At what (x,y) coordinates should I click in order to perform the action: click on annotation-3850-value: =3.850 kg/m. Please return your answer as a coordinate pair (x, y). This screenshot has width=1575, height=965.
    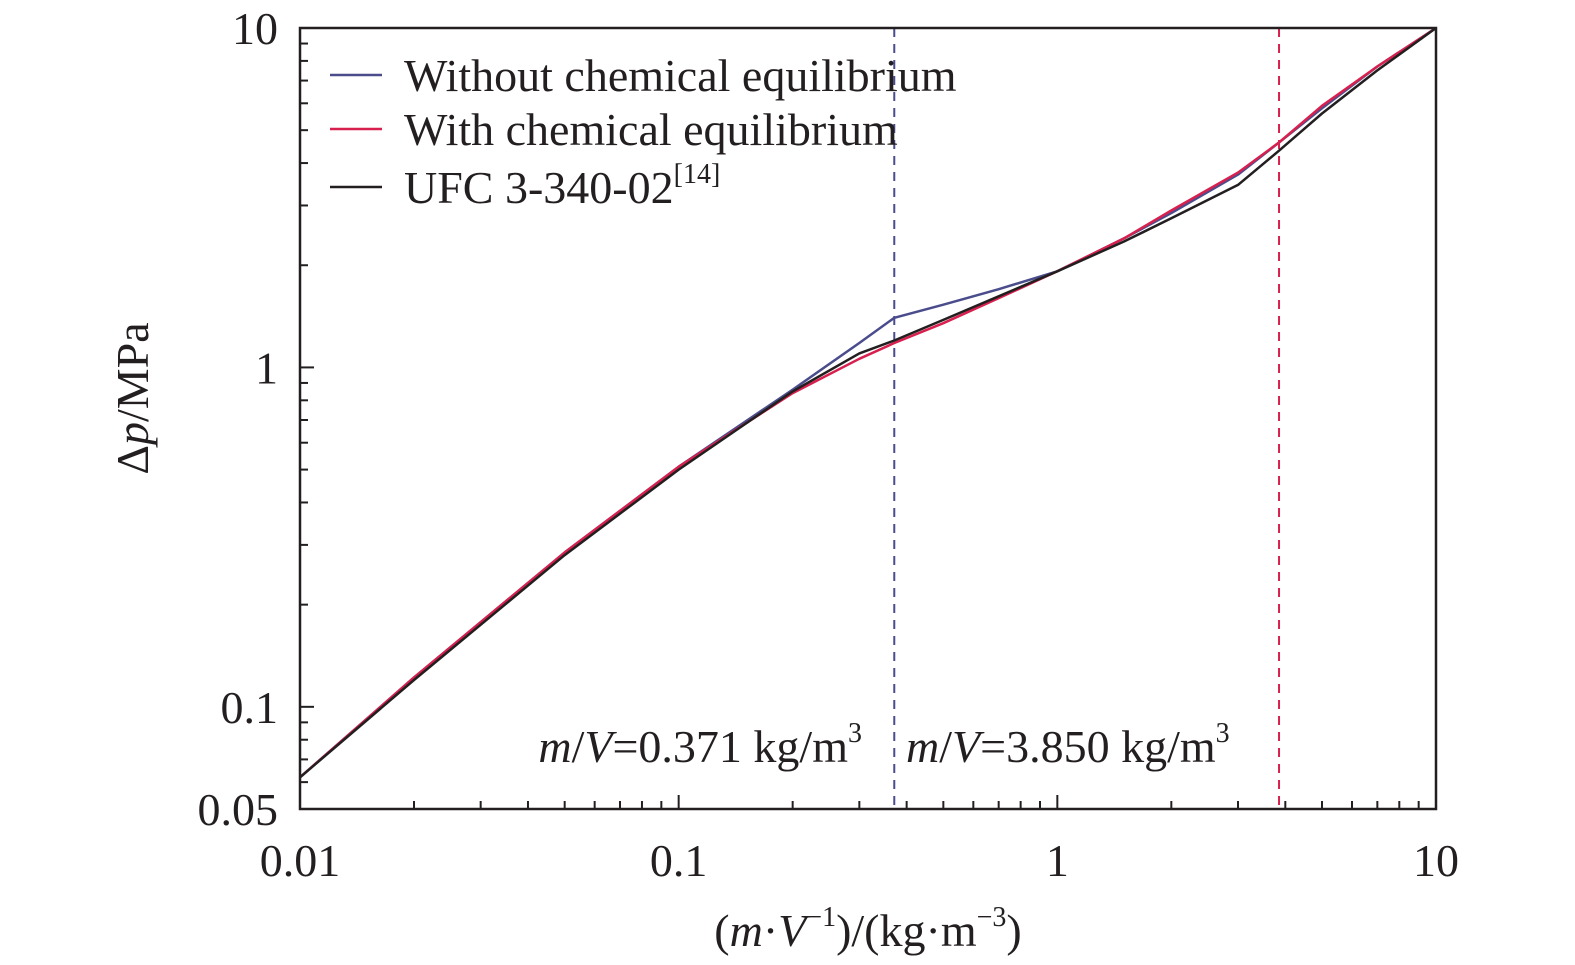
    Looking at the image, I should click on (1098, 746).